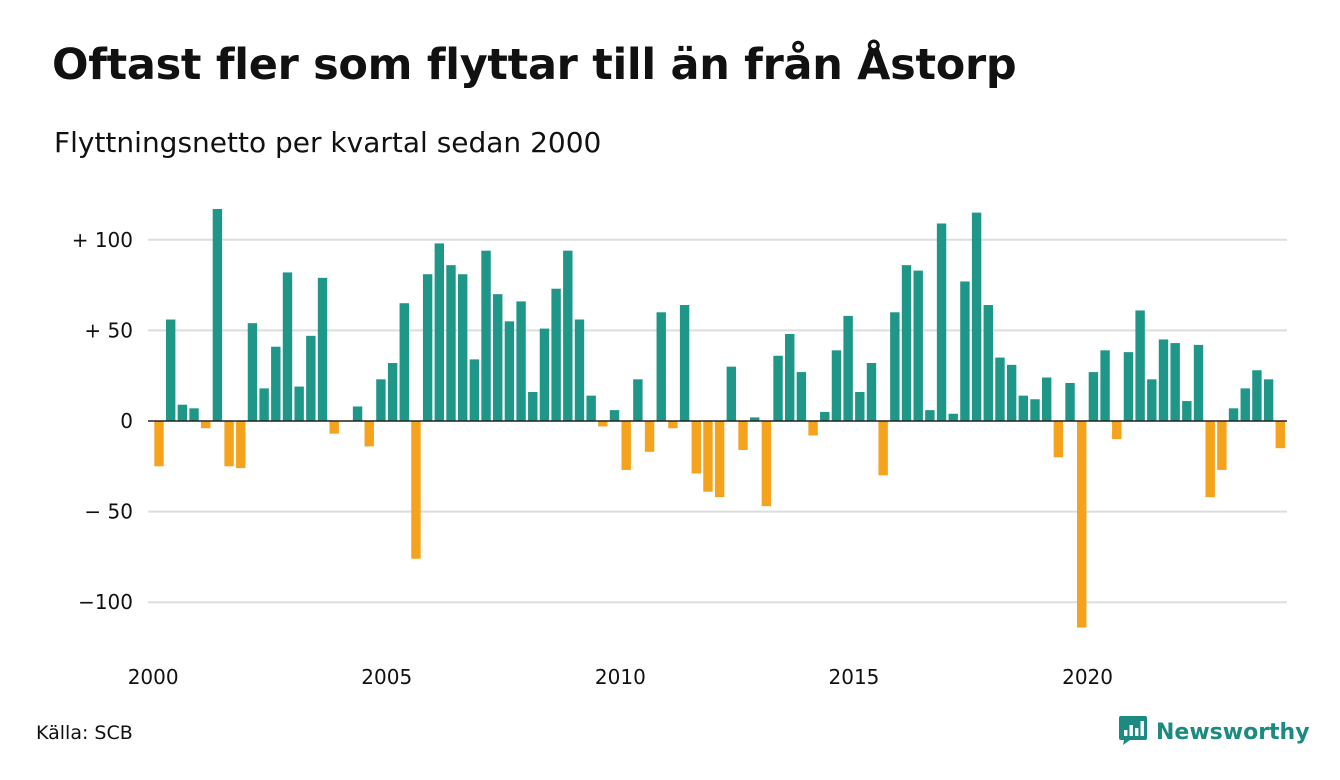 This screenshot has width=1340, height=780. I want to click on newsworthy-logo-icon, so click(1133, 732).